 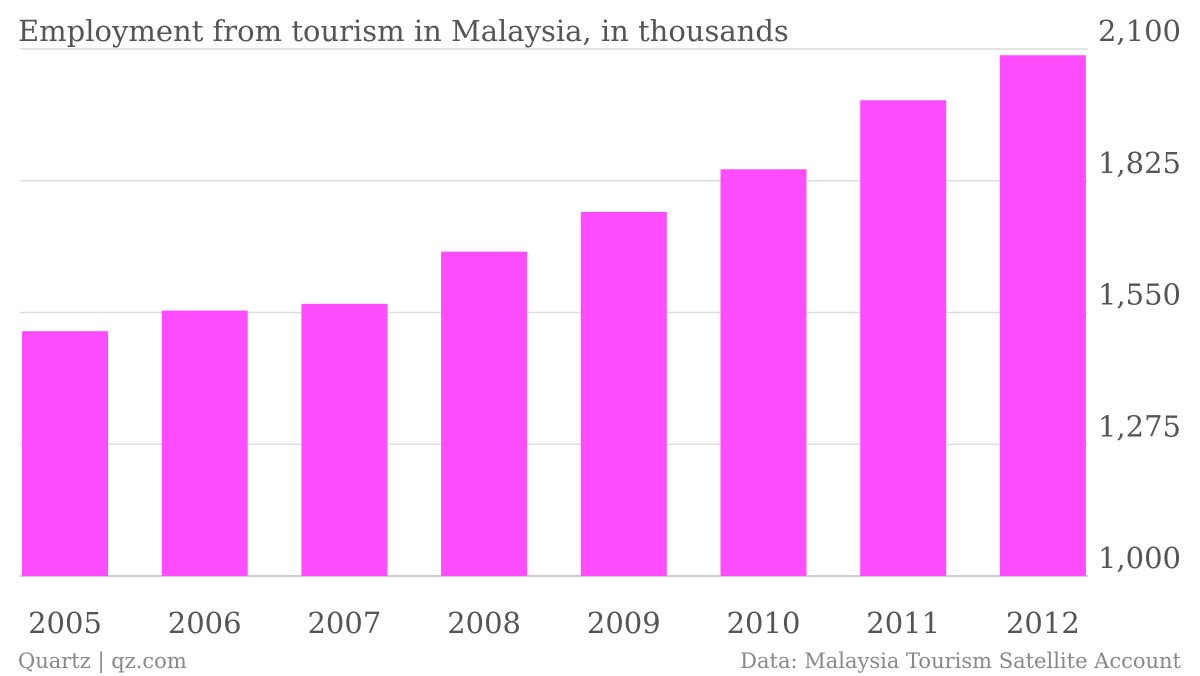 What do you see at coordinates (624, 623) in the screenshot?
I see `x-tick-label: 2009` at bounding box center [624, 623].